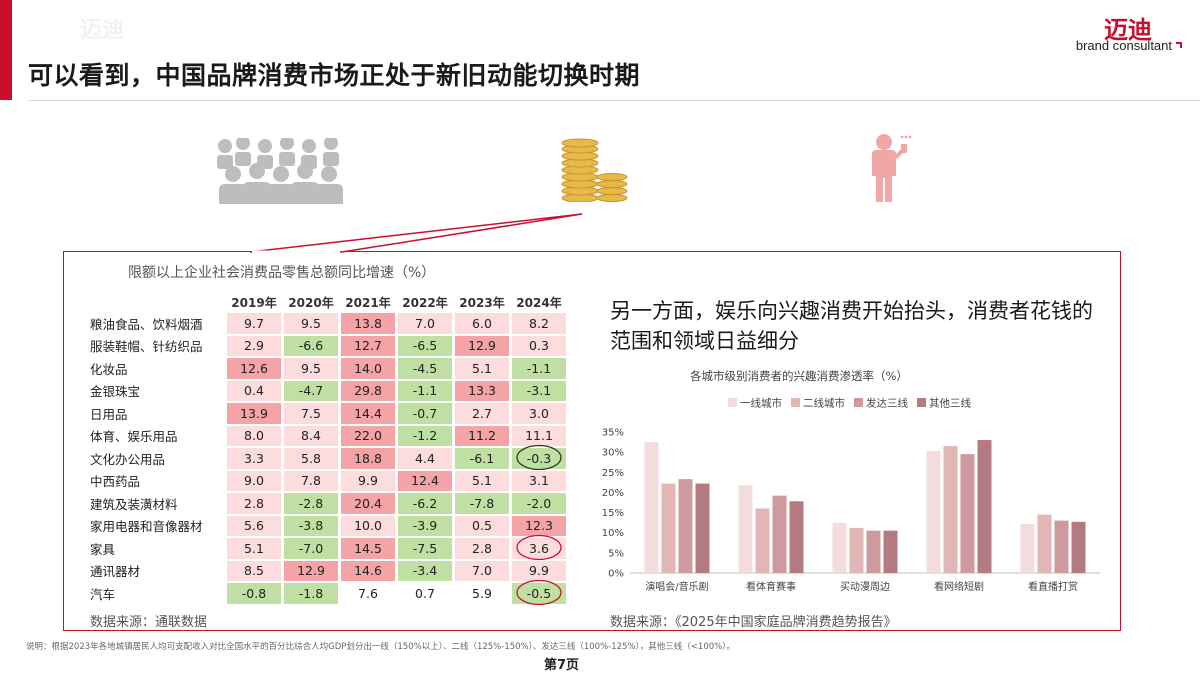 This screenshot has width=1200, height=675. Describe the element at coordinates (613, 453) in the screenshot. I see `y-tick-label: 30%` at that location.